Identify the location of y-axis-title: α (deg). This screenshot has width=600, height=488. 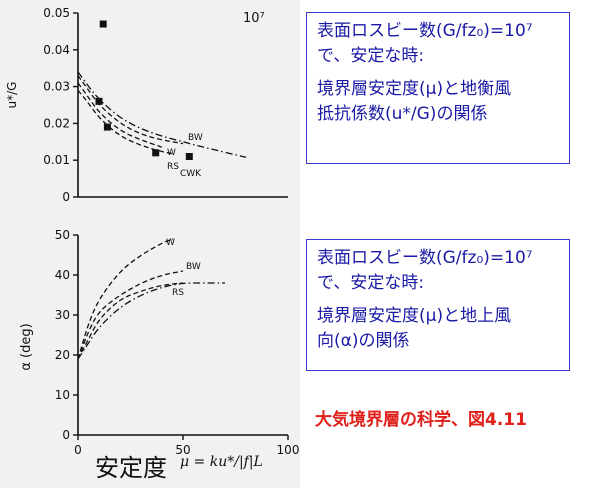
(26, 346).